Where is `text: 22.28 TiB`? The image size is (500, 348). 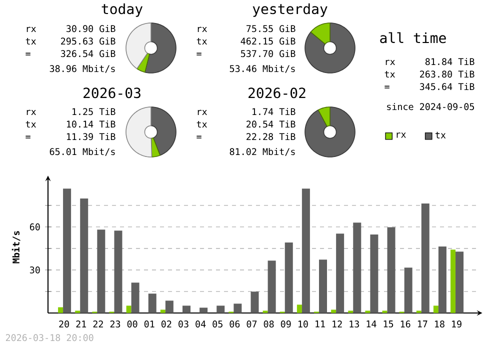
text: 22.28 TiB is located at coordinates (271, 136).